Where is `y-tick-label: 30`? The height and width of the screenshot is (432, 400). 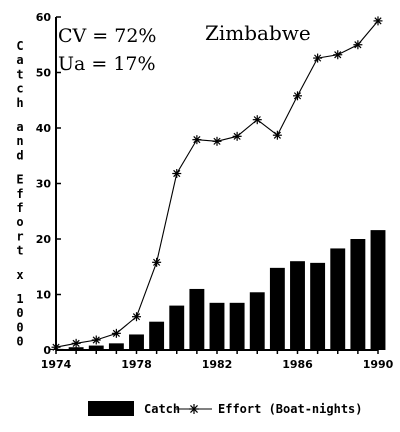
y-tick-label: 30 is located at coordinates (44, 184).